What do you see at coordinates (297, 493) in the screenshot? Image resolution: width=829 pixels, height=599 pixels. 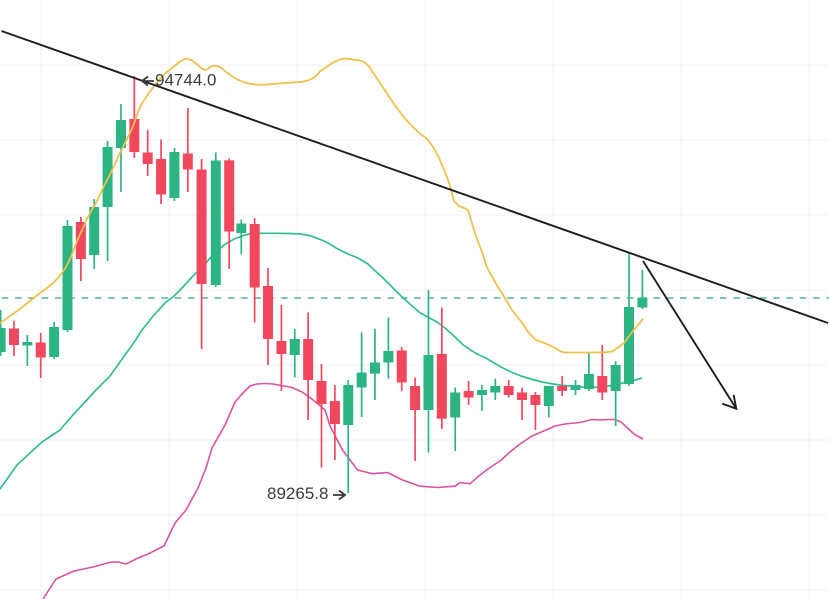 I see `svg-text: 89265.8` at bounding box center [297, 493].